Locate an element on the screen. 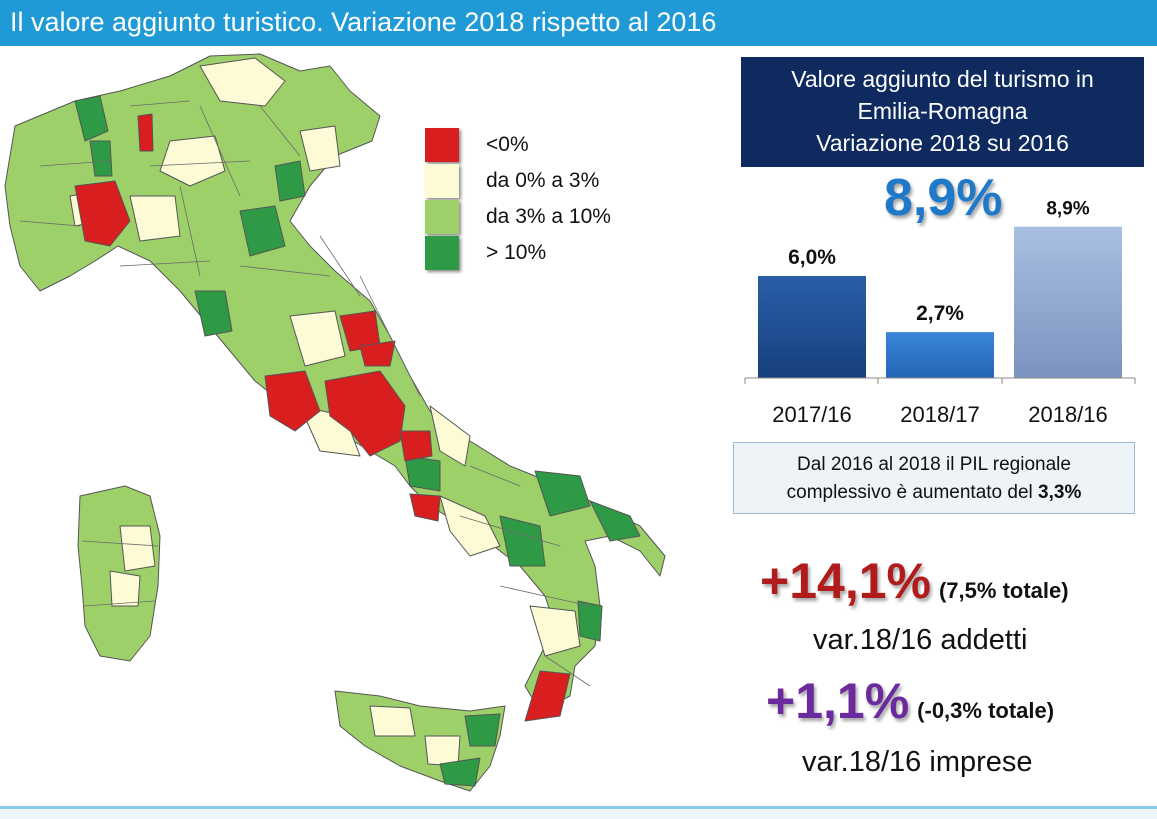  legend-label: da 3% a 10% is located at coordinates (548, 216).